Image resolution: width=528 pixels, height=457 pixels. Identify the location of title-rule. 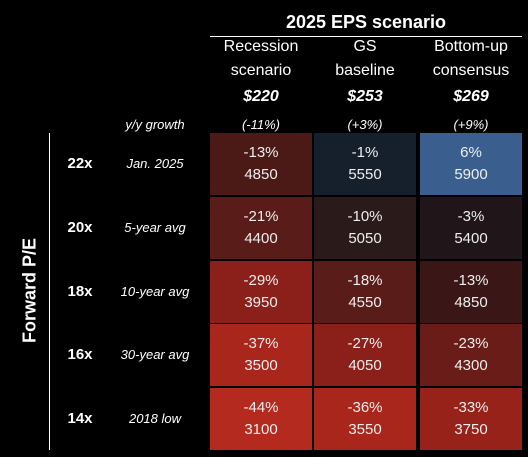
(366, 36).